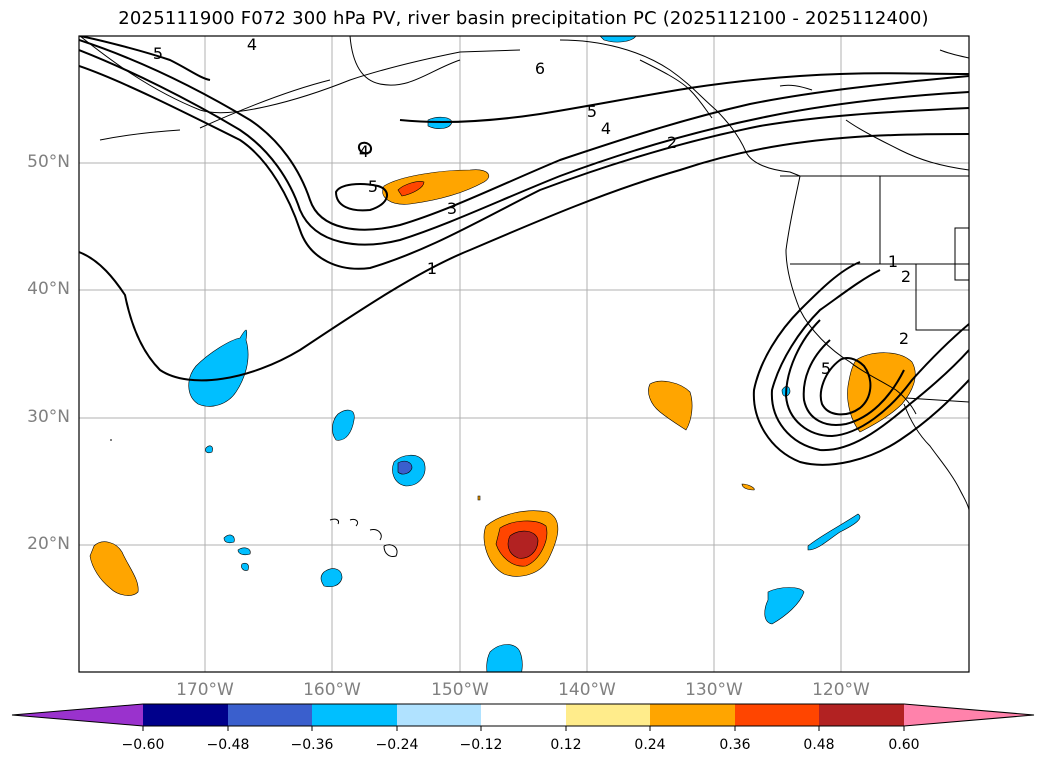 The width and height of the screenshot is (1047, 765). I want to click on colorbar-tick-label: −0.36, so click(312, 745).